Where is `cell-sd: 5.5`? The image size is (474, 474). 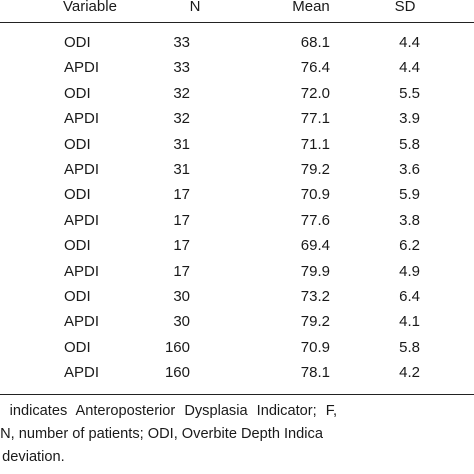
cell-sd: 5.5 is located at coordinates (409, 93).